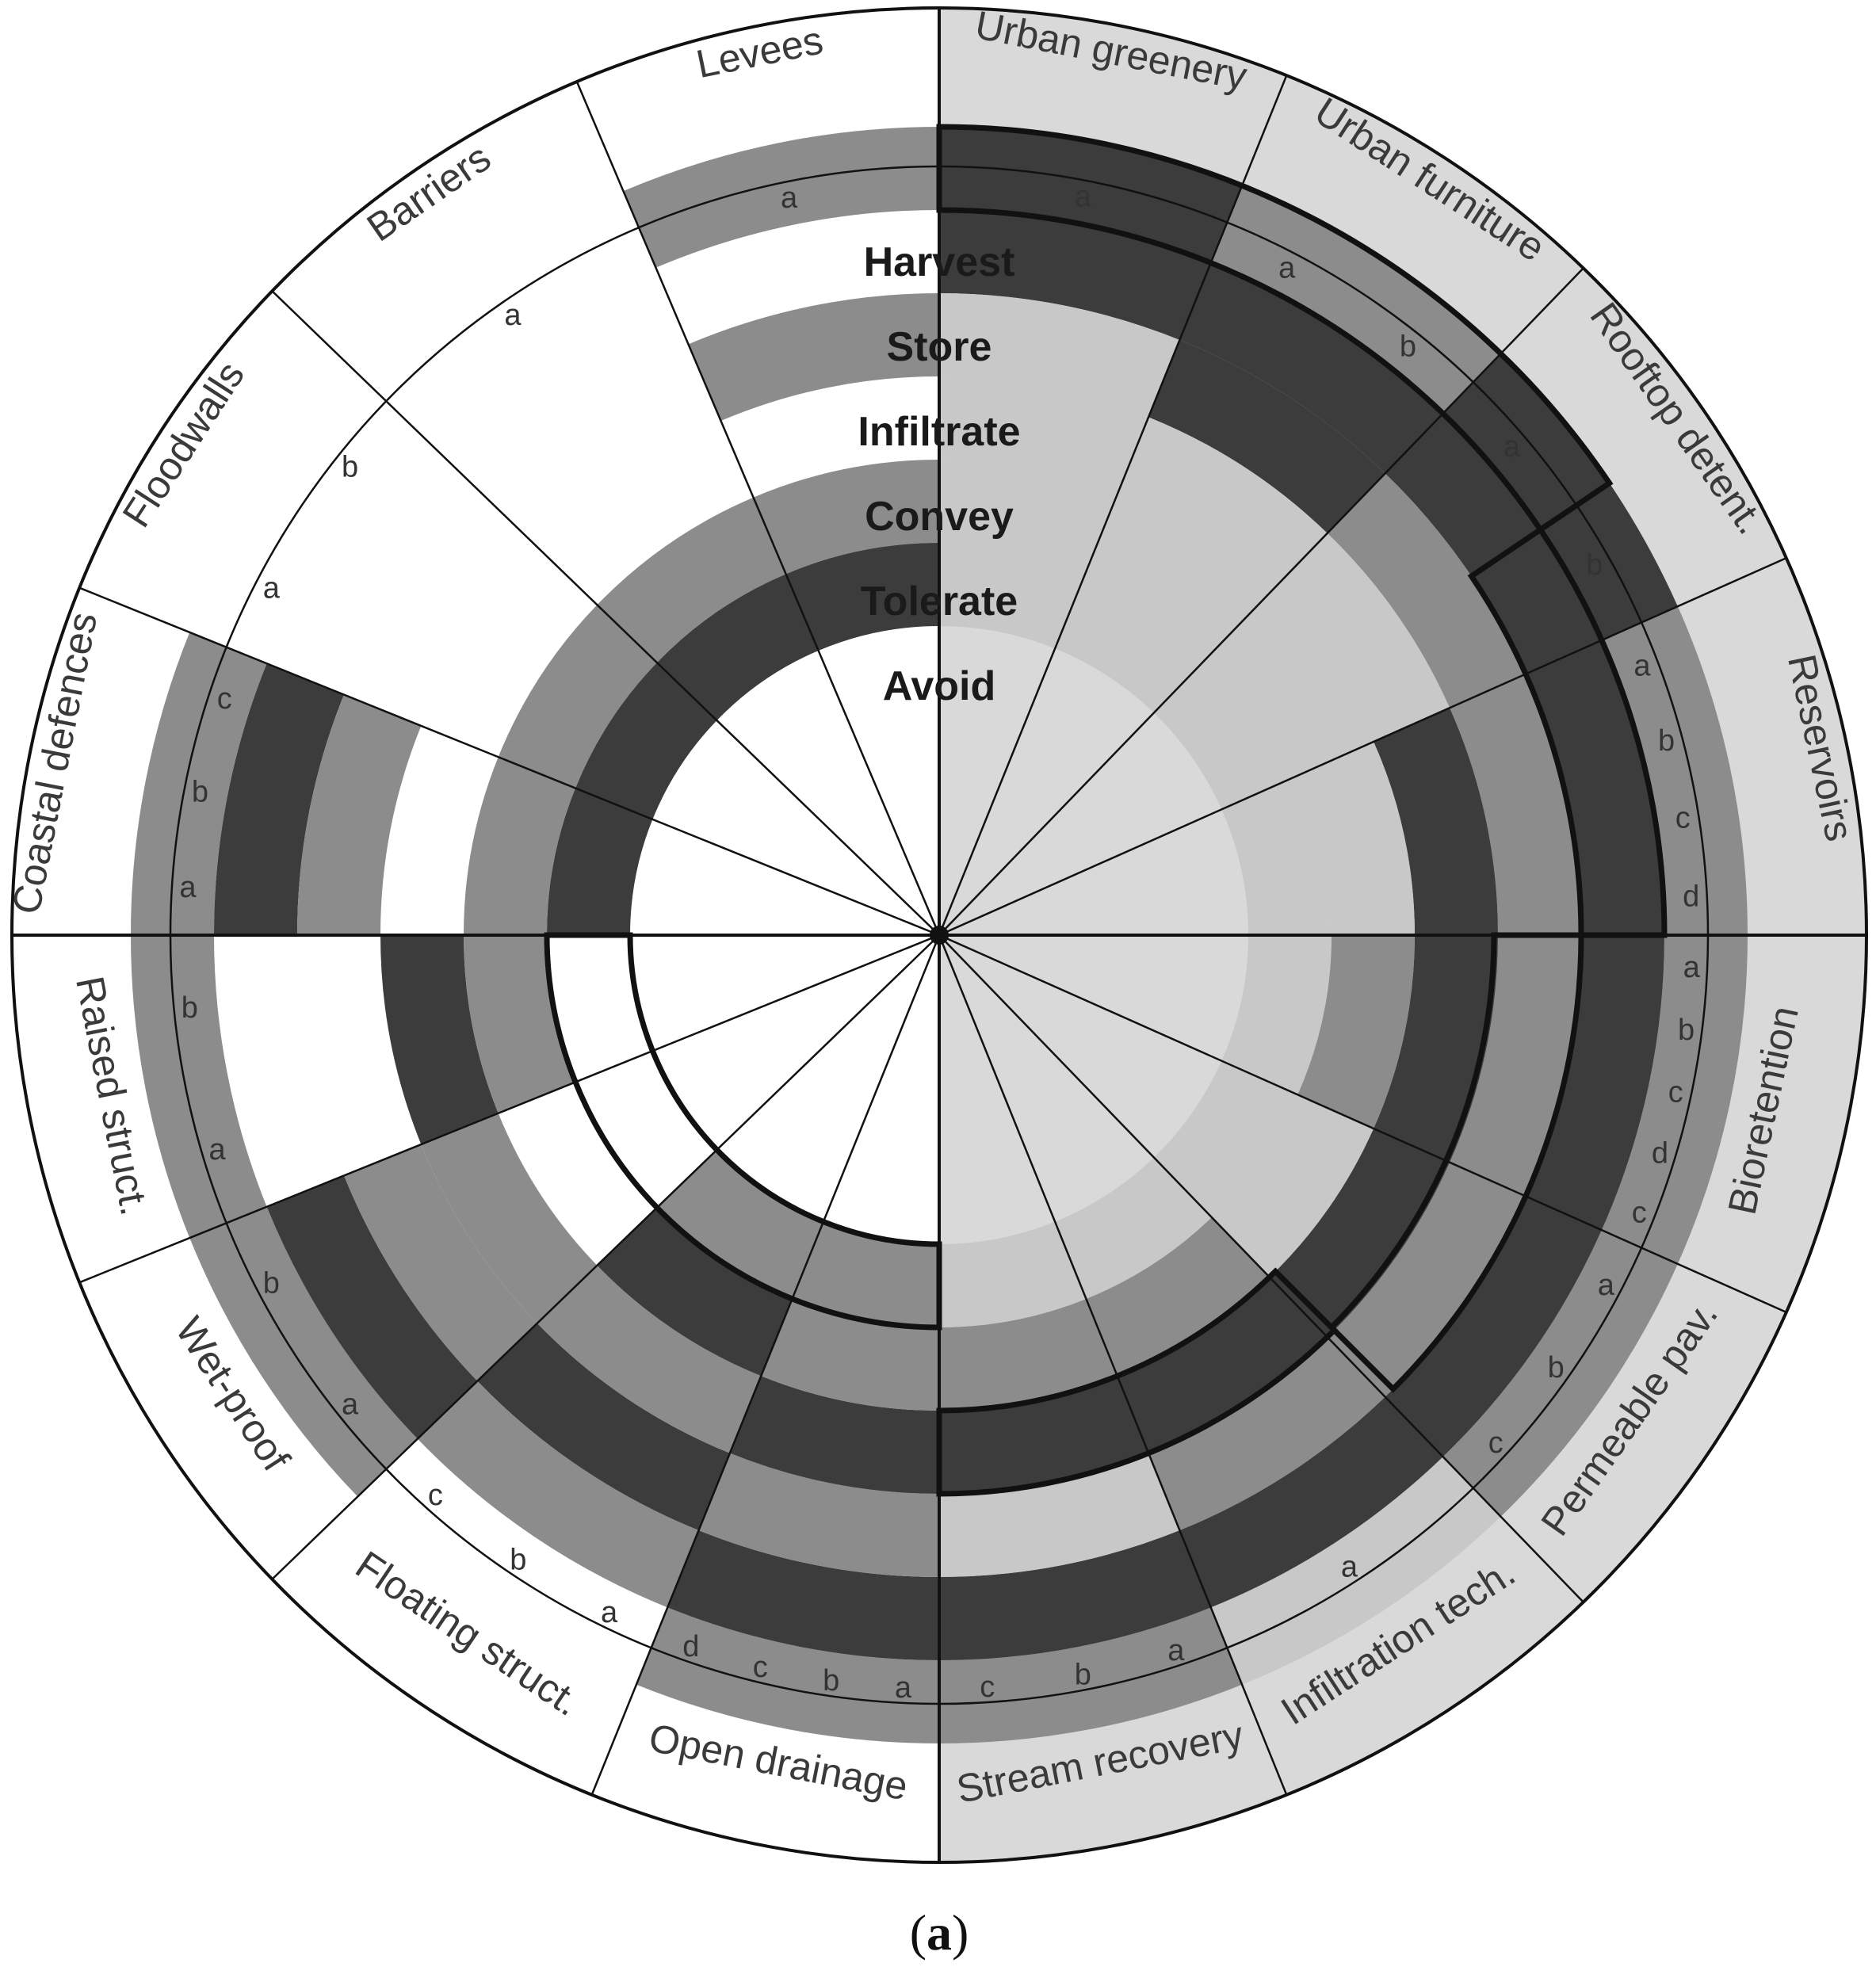  I want to click on band-levees-avoid, so click(862, 597).